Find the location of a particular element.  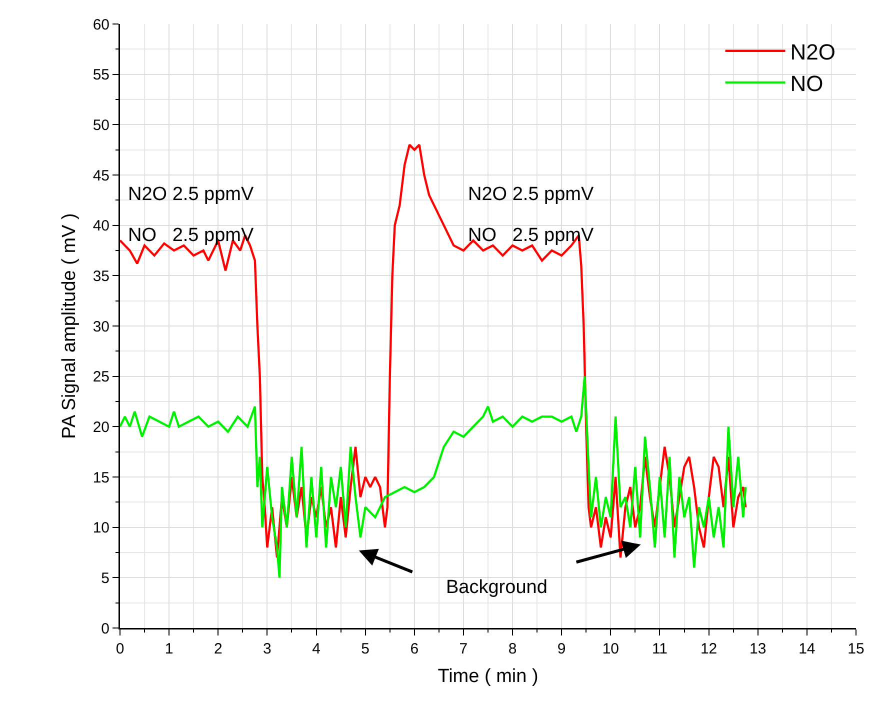

y-tick-label: 50 is located at coordinates (101, 125).